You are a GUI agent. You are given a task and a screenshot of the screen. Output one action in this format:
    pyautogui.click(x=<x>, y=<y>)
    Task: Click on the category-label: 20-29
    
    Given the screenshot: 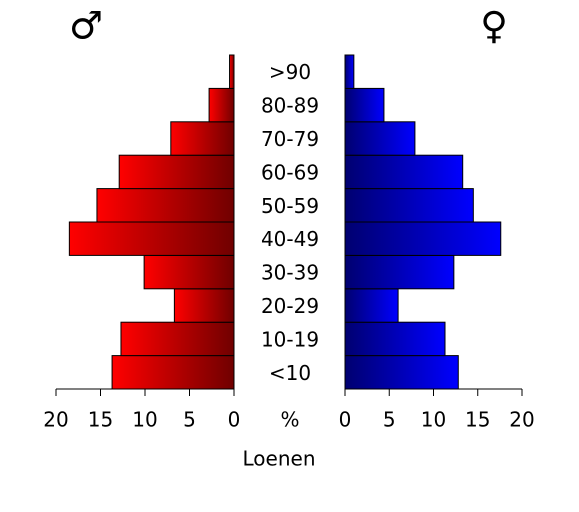 What is the action you would take?
    pyautogui.click(x=290, y=306)
    